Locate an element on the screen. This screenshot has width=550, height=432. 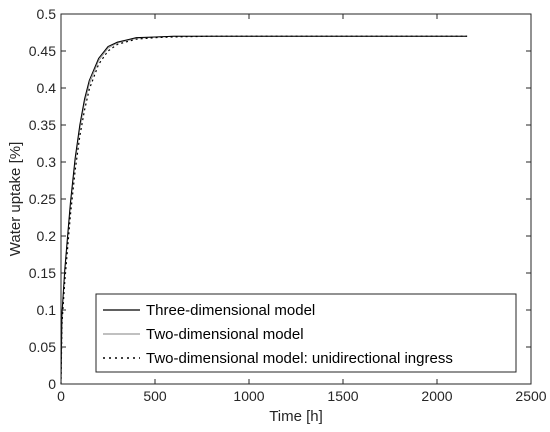
x-tick-label: 1000 is located at coordinates (248, 396).